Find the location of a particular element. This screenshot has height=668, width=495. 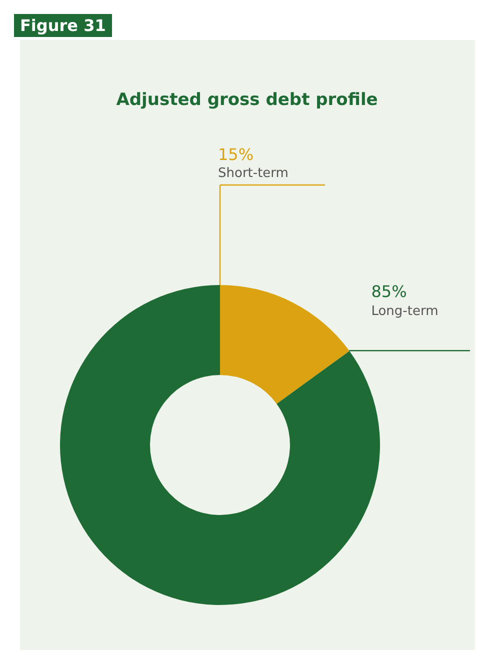

chart-title: Adjusted gross debt profile is located at coordinates (247, 100).